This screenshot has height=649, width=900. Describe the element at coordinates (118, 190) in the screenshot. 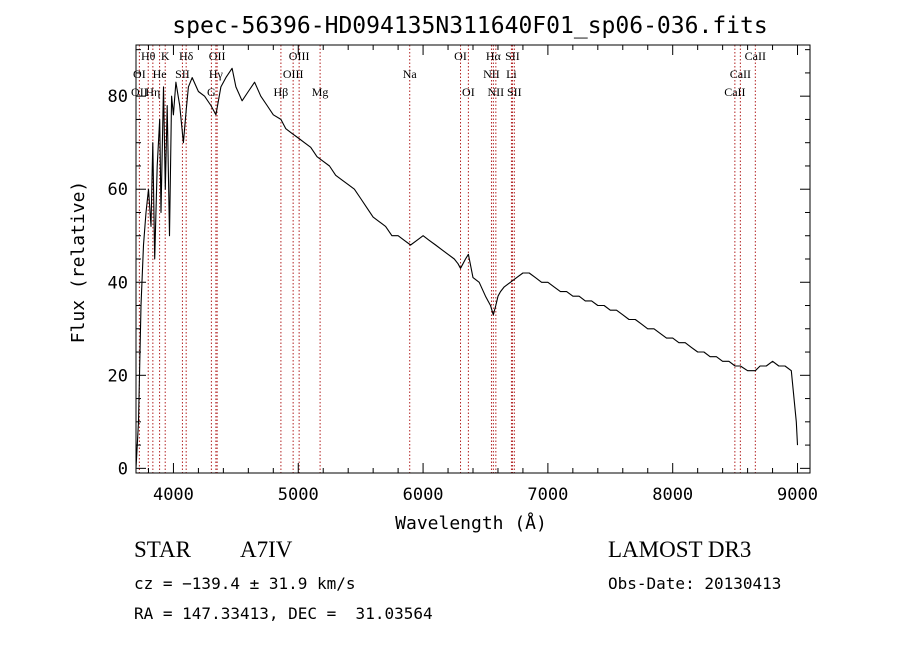

I see `y-tick-label-3: 60` at that location.